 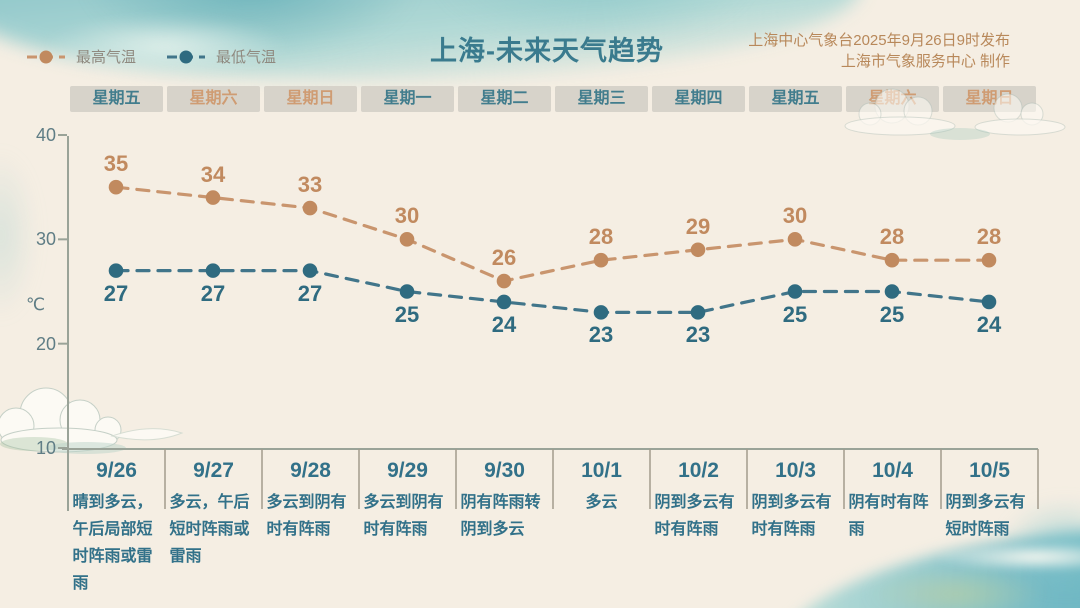 I want to click on y-tick-label-20: 20, so click(x=45, y=343).